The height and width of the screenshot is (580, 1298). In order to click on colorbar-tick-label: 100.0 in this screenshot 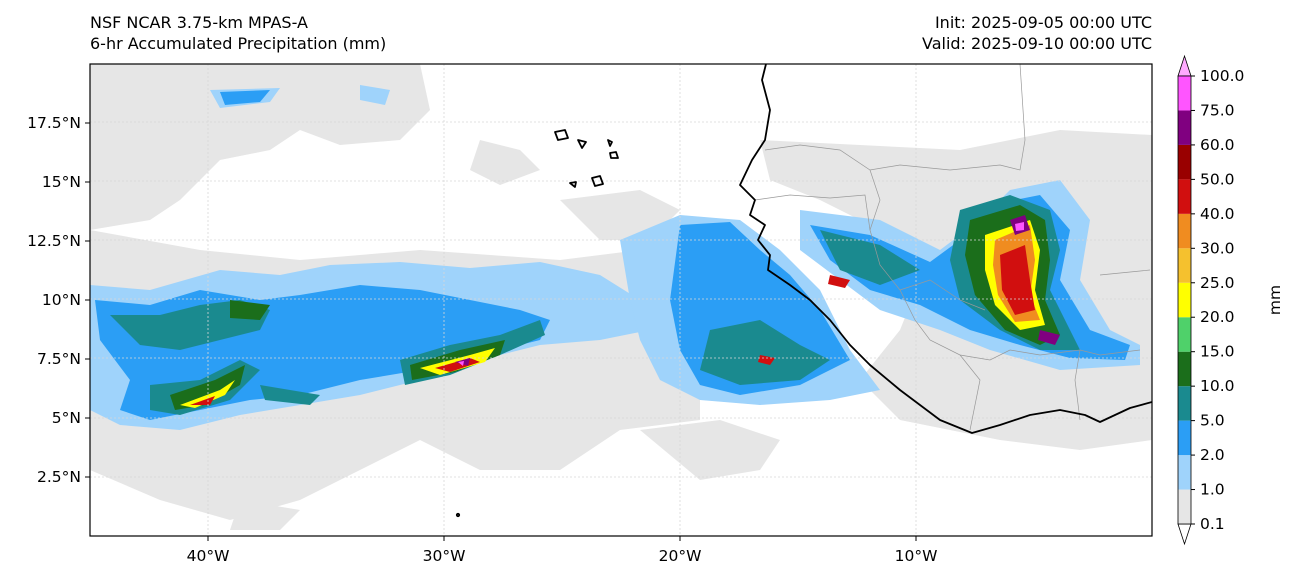, I will do `click(1222, 76)`.